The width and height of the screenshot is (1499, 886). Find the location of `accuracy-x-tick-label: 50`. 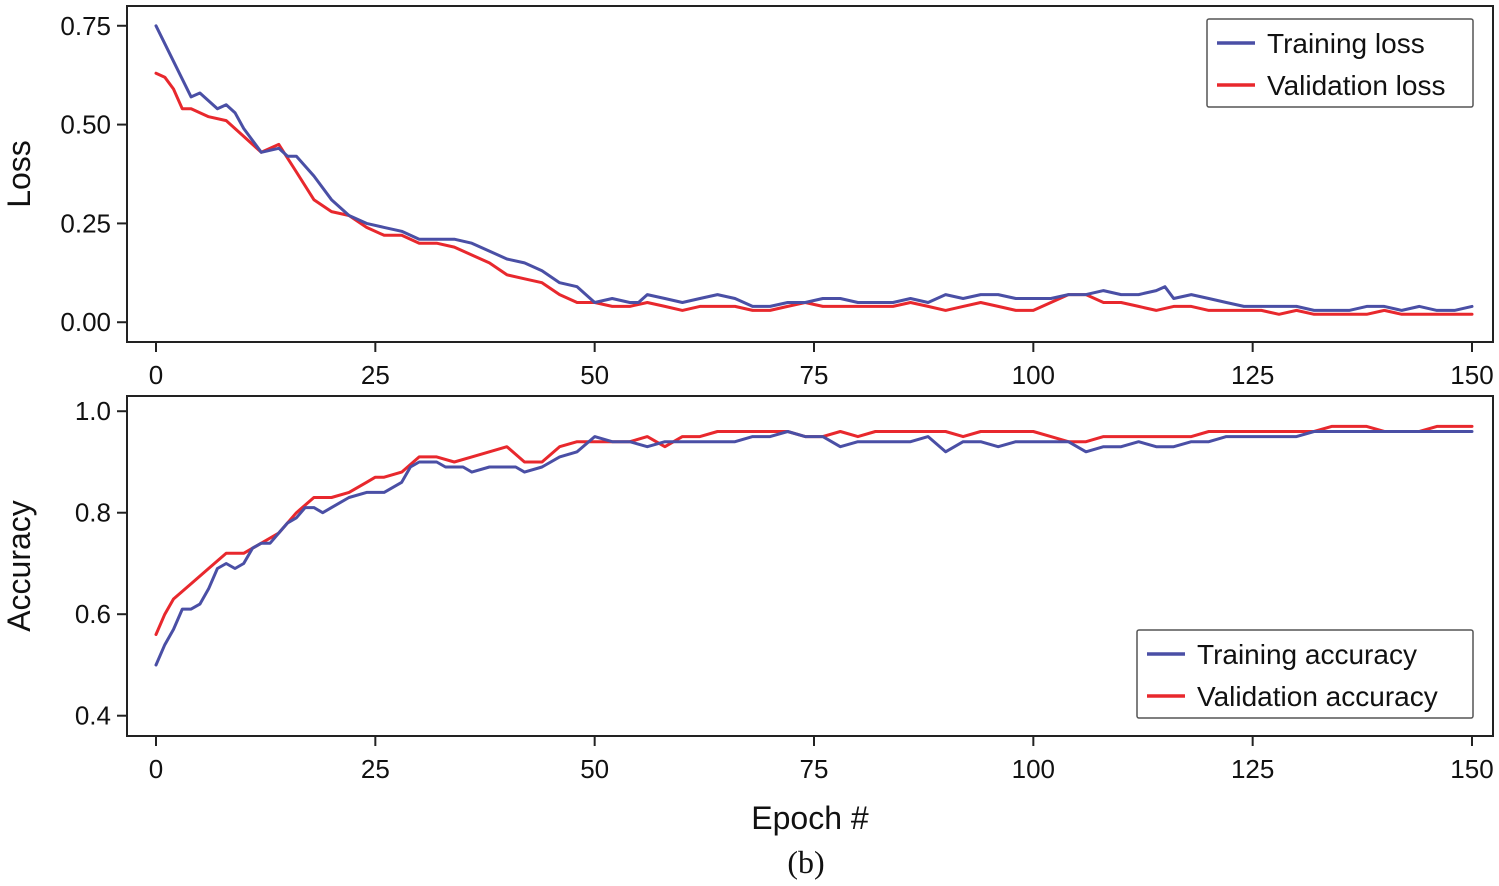

accuracy-x-tick-label: 50 is located at coordinates (594, 769).